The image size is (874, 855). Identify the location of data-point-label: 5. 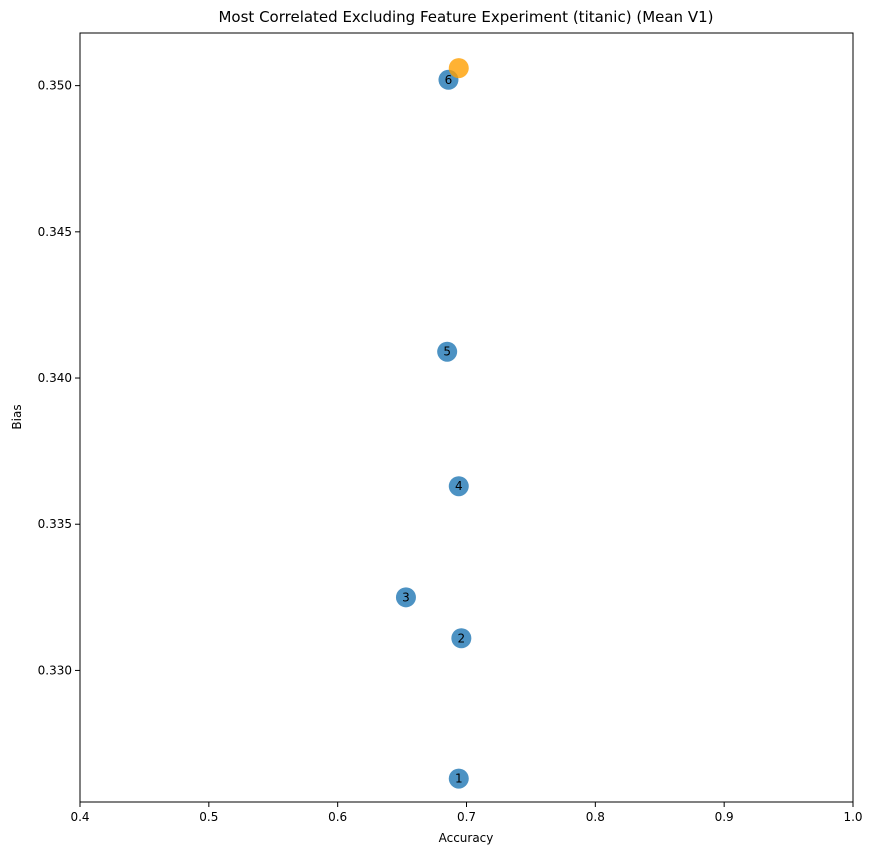
(447, 352).